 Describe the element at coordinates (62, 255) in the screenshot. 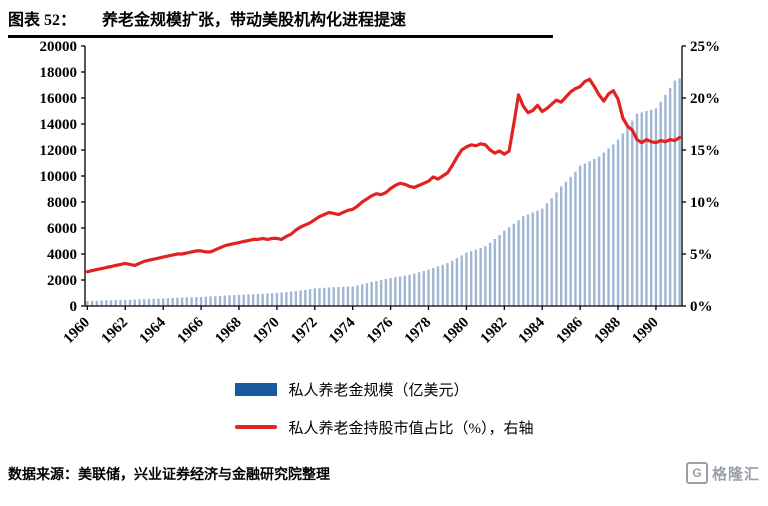

I see `svg-text: 4000` at that location.